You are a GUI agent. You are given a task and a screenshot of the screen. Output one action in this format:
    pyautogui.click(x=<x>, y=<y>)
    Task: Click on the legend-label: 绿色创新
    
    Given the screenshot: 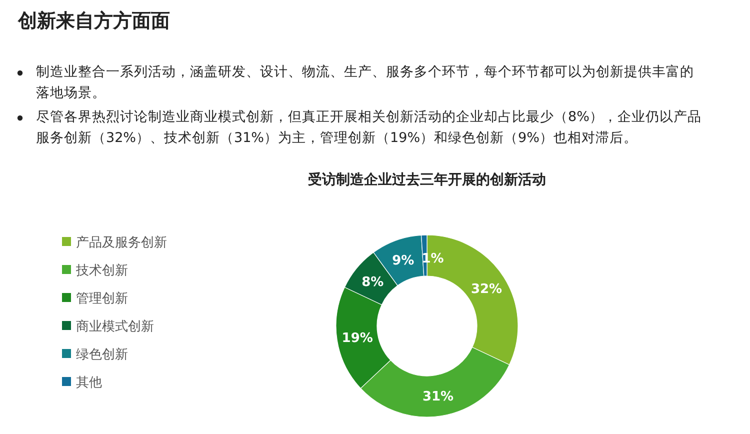 What is the action you would take?
    pyautogui.click(x=102, y=355)
    